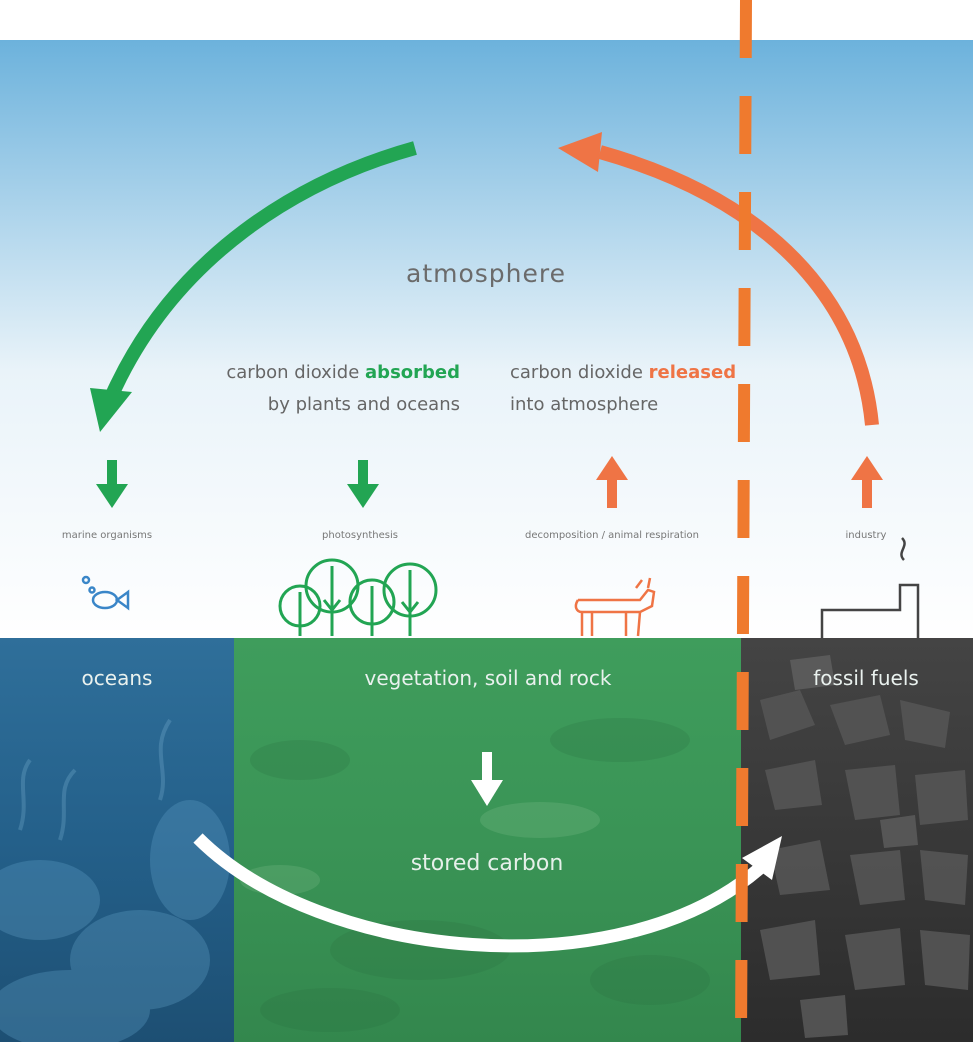 The width and height of the screenshot is (973, 1042). Describe the element at coordinates (117, 840) in the screenshot. I see `oceans-panel` at that location.